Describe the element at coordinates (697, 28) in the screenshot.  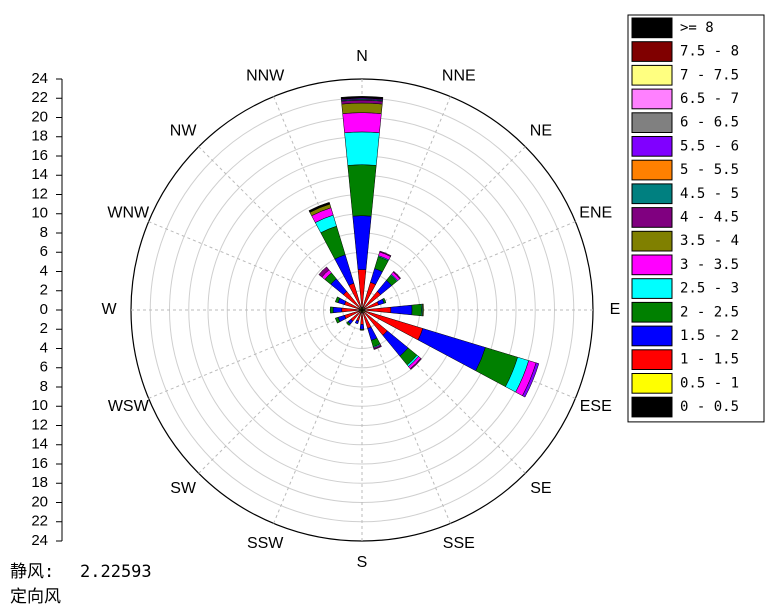
I see `legend-label: >= 8` at that location.